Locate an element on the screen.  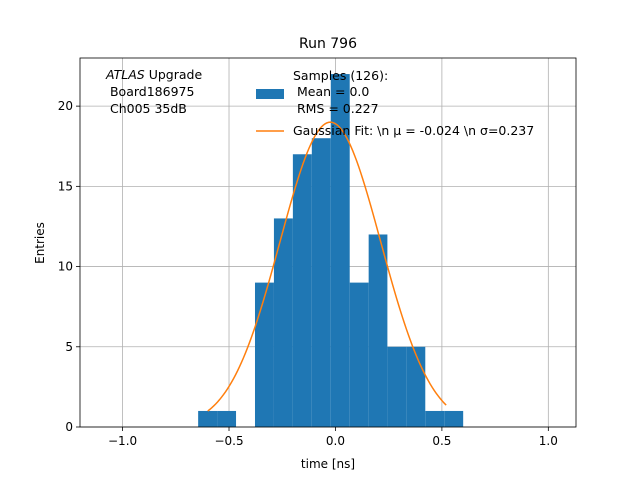
x-tick-label: −1.0 is located at coordinates (122, 441).